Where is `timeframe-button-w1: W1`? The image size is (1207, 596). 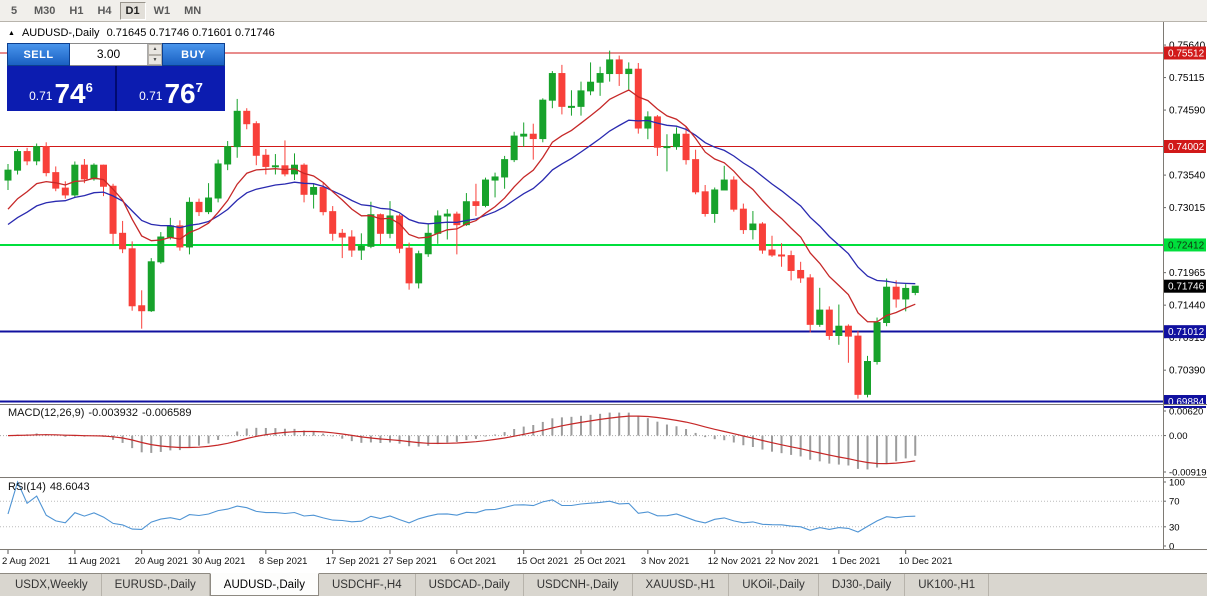
timeframe-button-w1: W1 is located at coordinates (162, 10).